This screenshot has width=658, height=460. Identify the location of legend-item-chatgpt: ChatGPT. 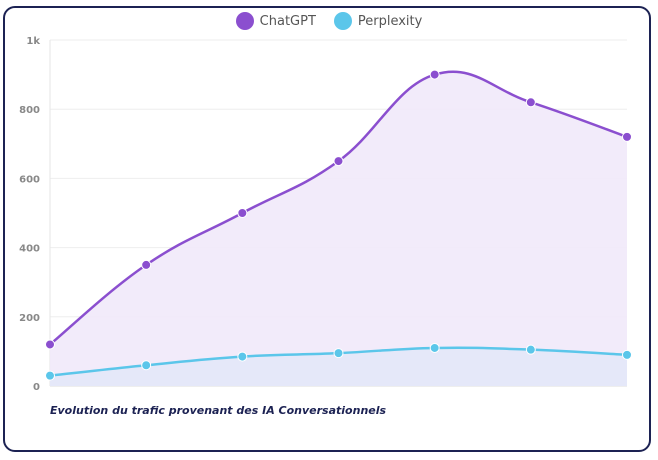
(275, 21).